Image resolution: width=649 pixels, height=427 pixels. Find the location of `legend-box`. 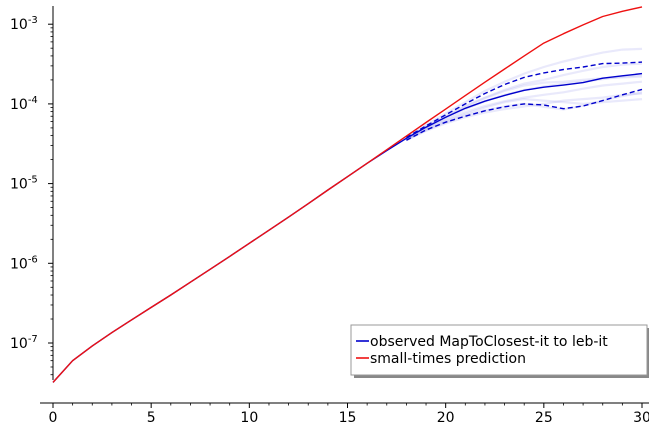

legend-box is located at coordinates (499, 350).